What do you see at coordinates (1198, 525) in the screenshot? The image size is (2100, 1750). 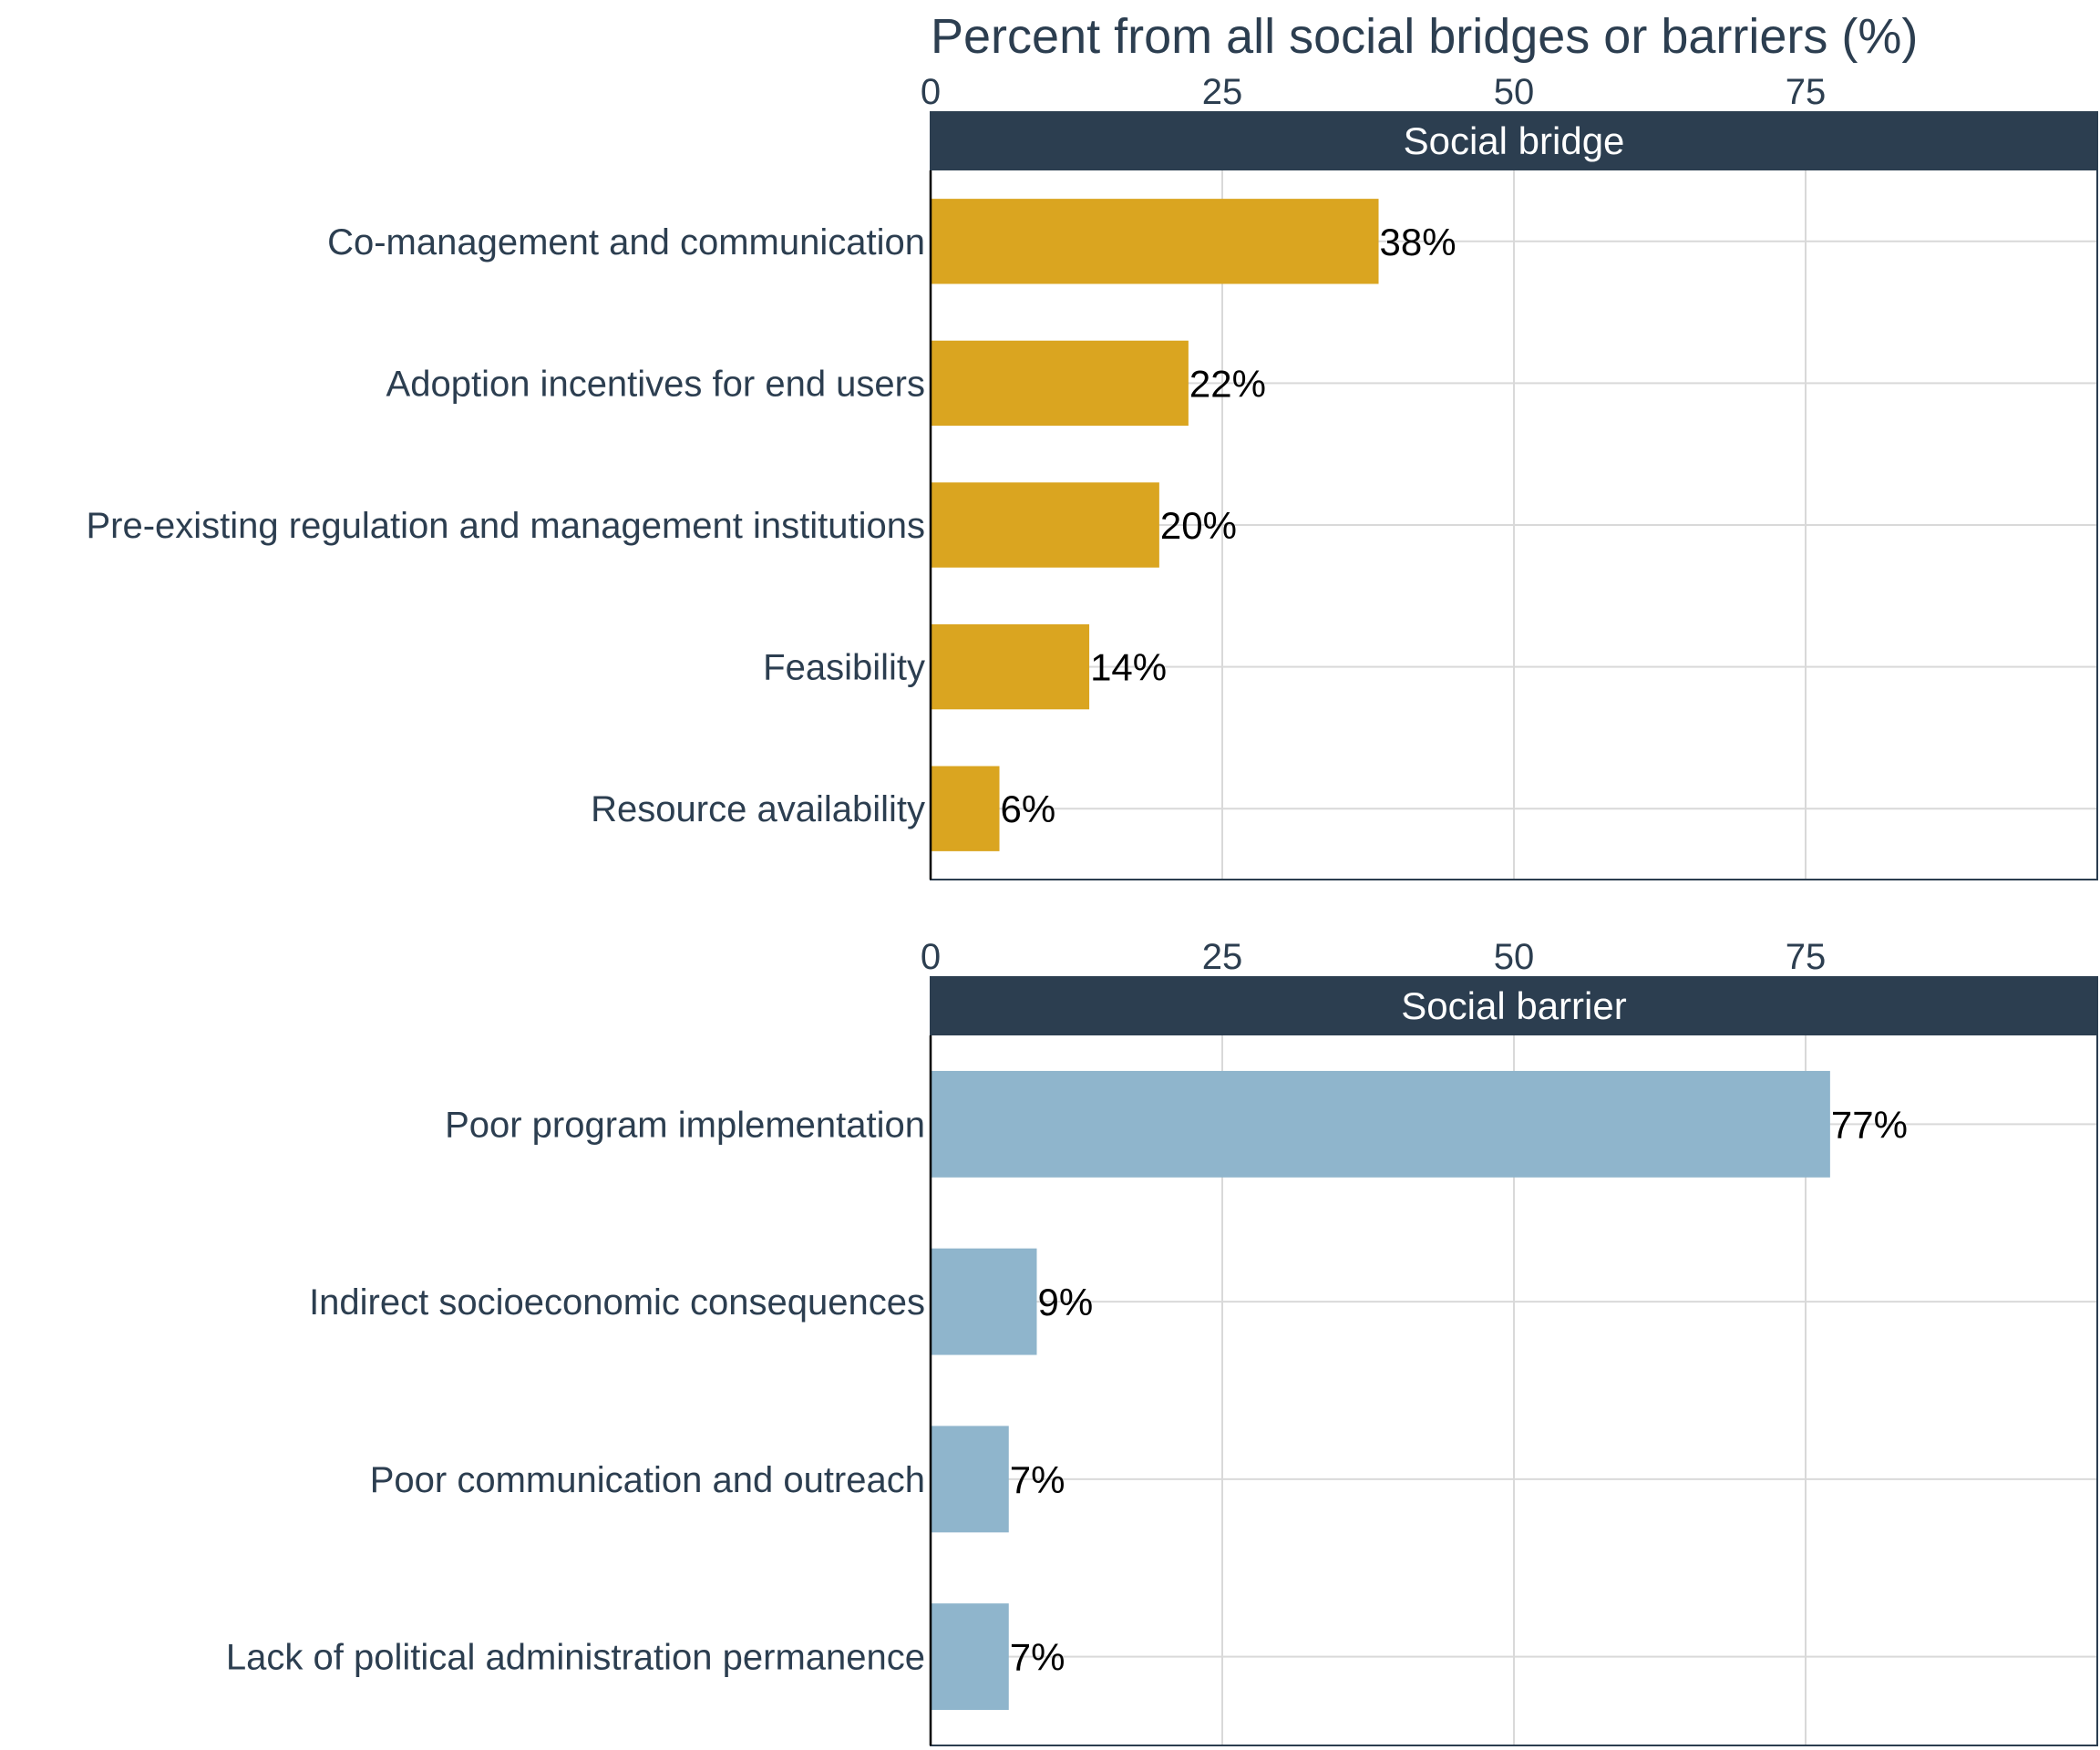 I see `bar-value-label: 20%` at bounding box center [1198, 525].